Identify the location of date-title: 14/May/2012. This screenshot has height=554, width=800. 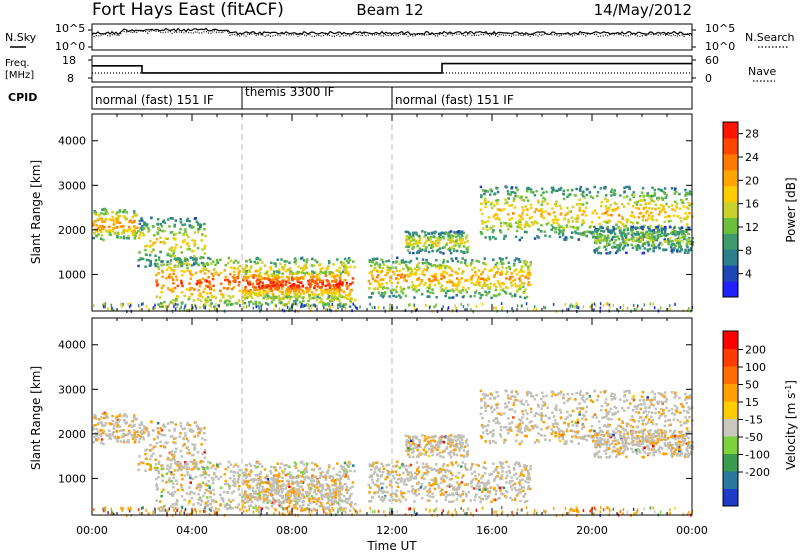
(643, 10).